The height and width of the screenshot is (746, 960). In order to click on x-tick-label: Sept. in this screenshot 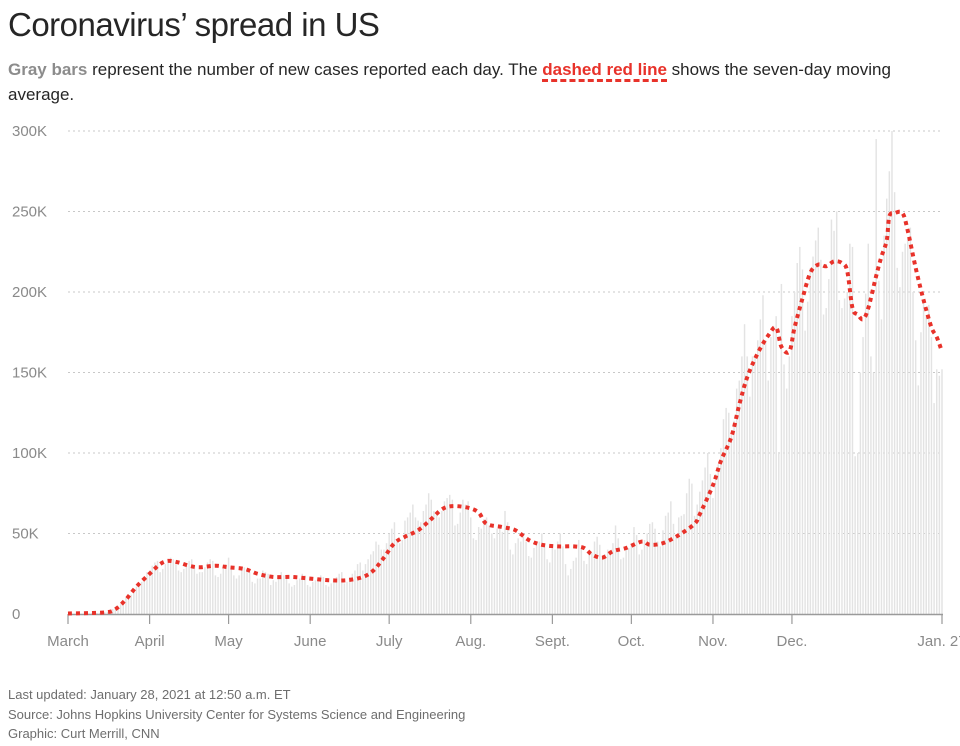, I will do `click(552, 641)`.